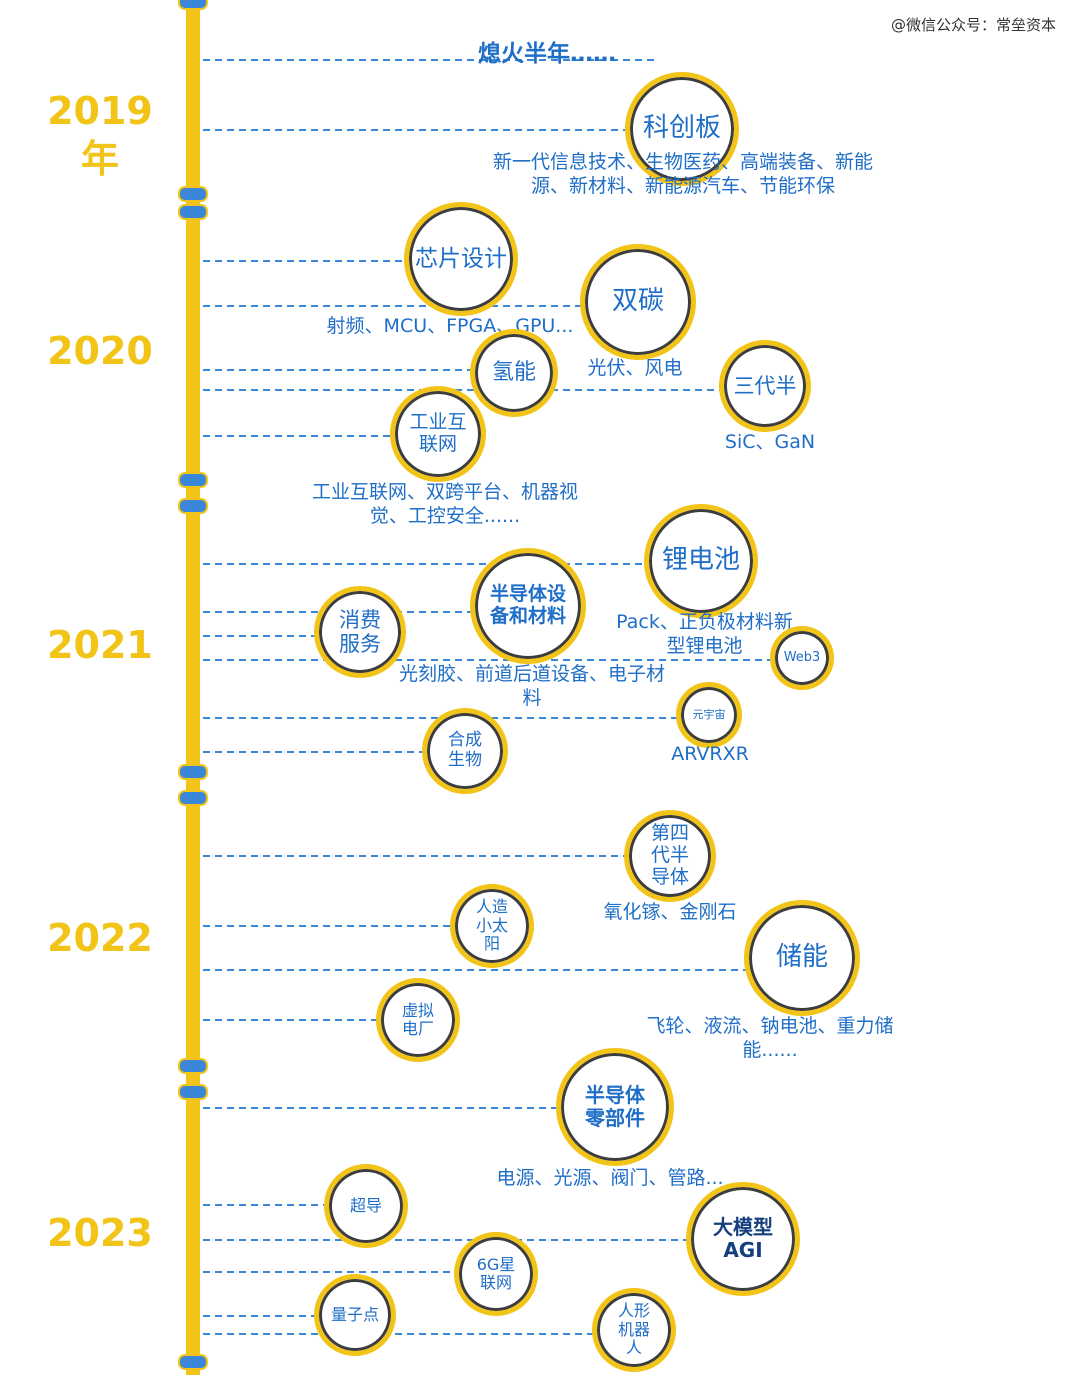 This screenshot has width=1080, height=1375. Describe the element at coordinates (701, 561) in the screenshot. I see `circle-li-battery: 锂电池` at that location.